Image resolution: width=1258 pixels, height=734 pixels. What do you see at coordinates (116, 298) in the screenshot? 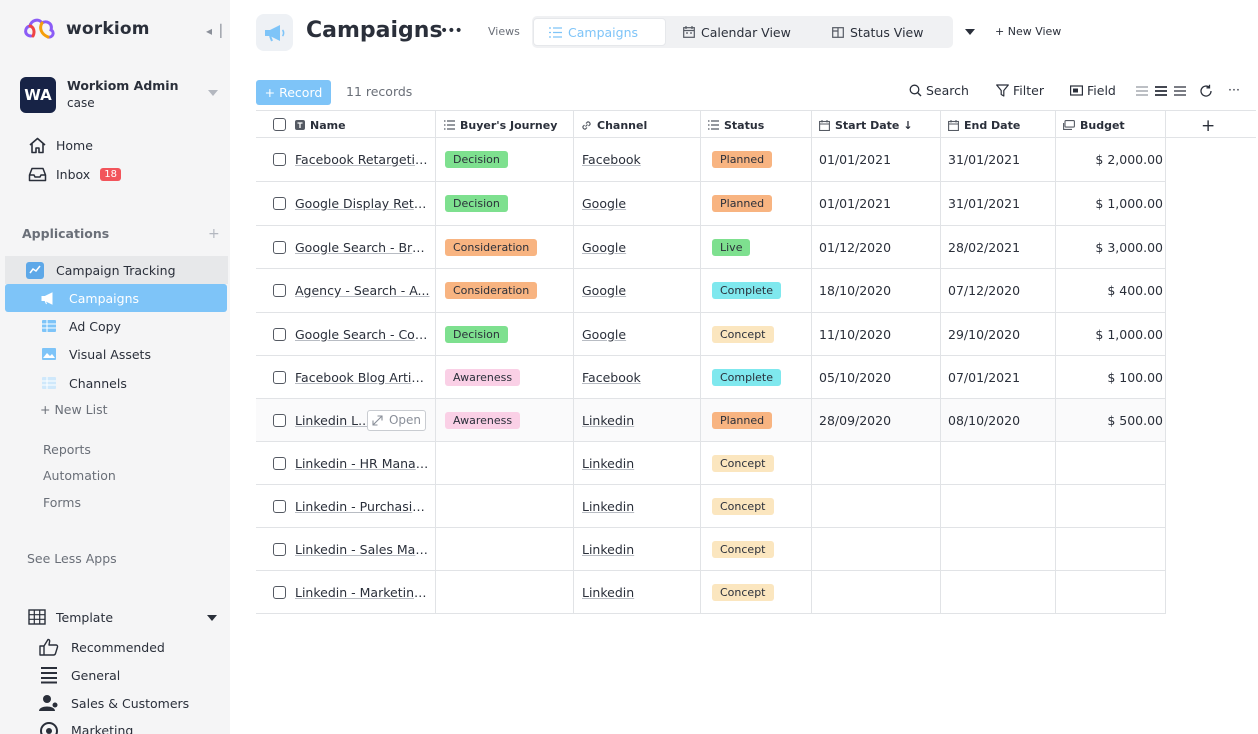
I see `list-item-campaigns: Campaigns` at bounding box center [116, 298].